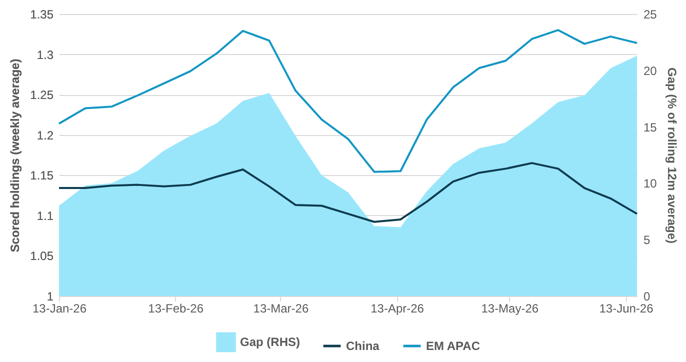  I want to click on y-axis-title: Scored holdings (weekly average), so click(15, 155).